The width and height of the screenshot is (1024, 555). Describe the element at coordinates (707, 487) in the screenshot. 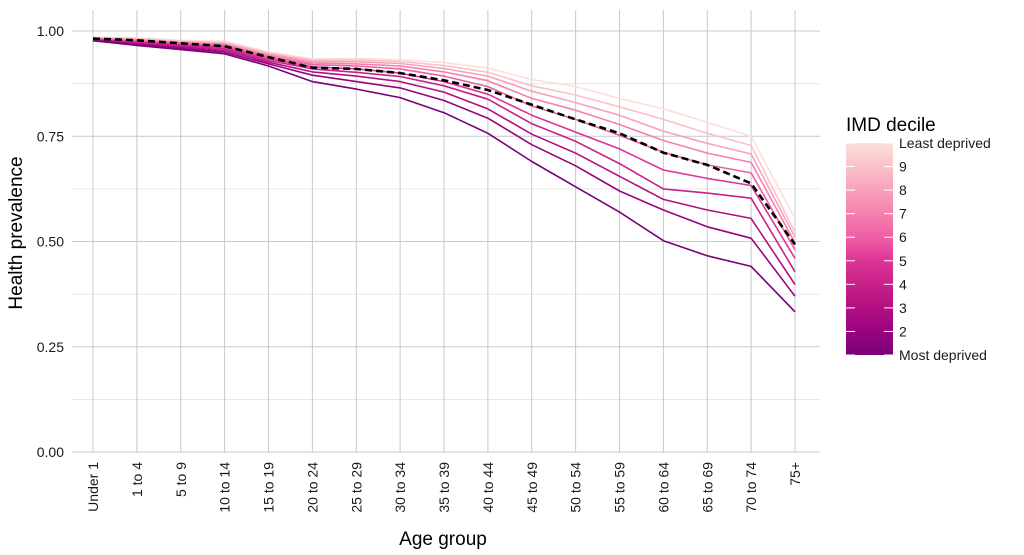

I see `x-tick-label: 65 to 69` at that location.